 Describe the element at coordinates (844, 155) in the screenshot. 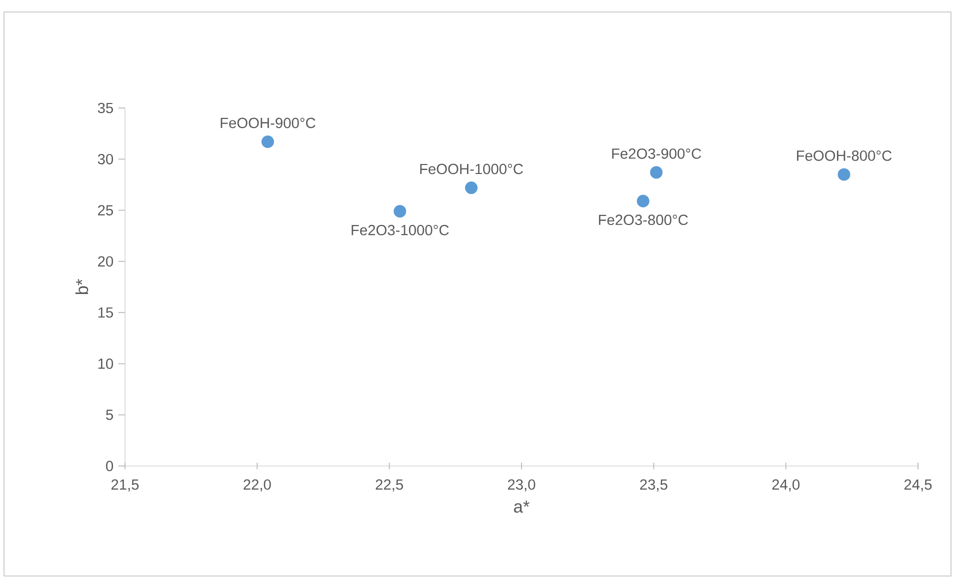

I see `annotation: FeOOH-800°C` at that location.